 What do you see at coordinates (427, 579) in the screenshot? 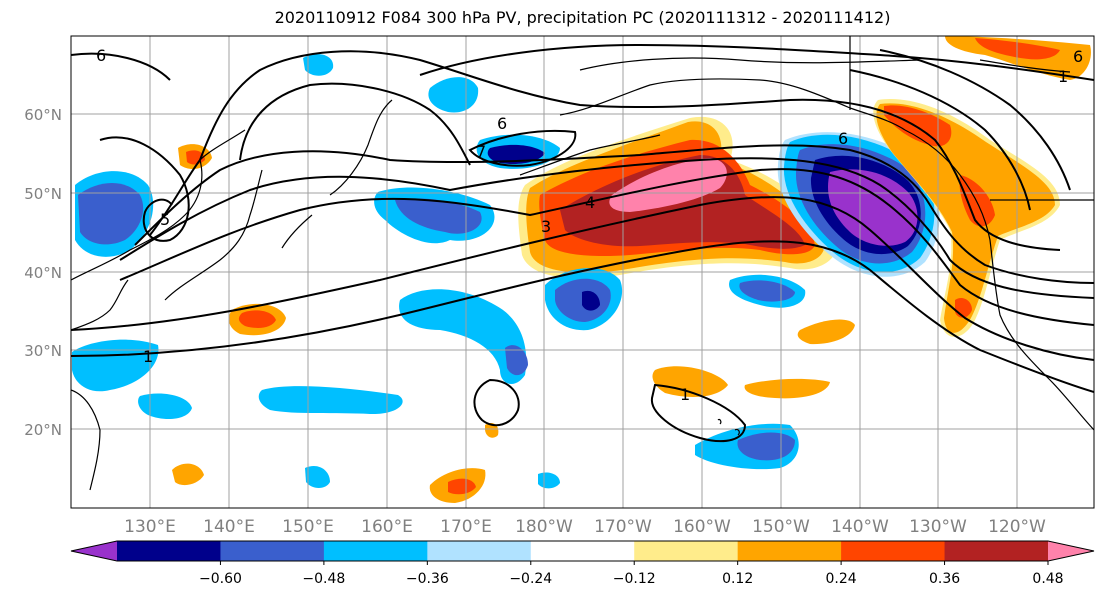
I see `colorbar-tick-label: −0.36` at bounding box center [427, 579].